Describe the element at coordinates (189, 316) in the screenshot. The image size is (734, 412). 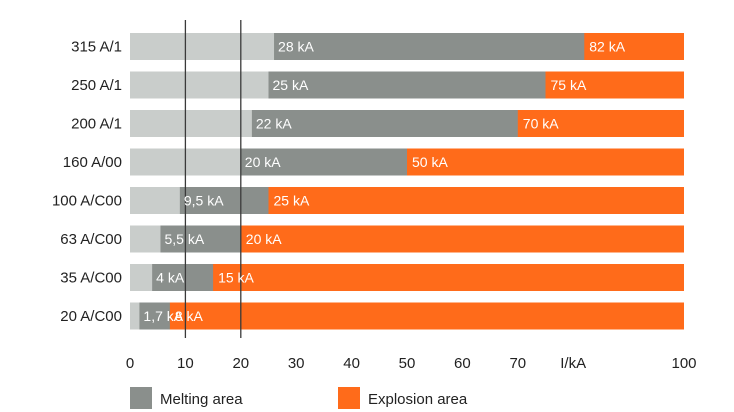
I see `explosion-value-label: 8 kA` at that location.